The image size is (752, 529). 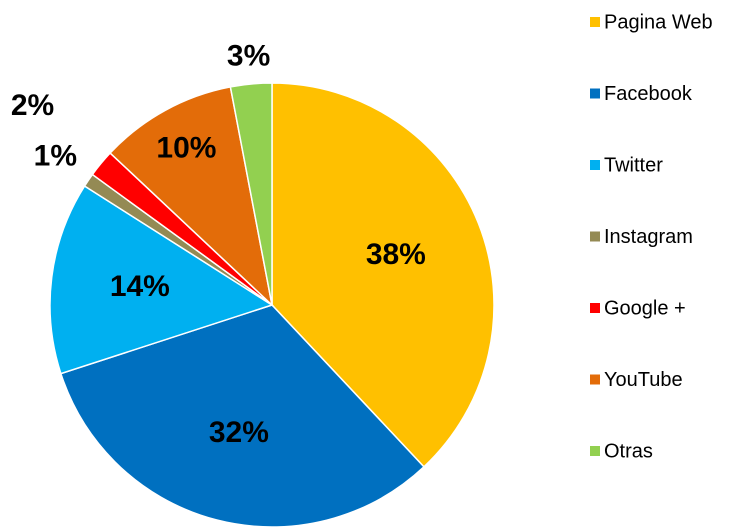 What do you see at coordinates (648, 237) in the screenshot?
I see `legend-label: Instagram` at bounding box center [648, 237].